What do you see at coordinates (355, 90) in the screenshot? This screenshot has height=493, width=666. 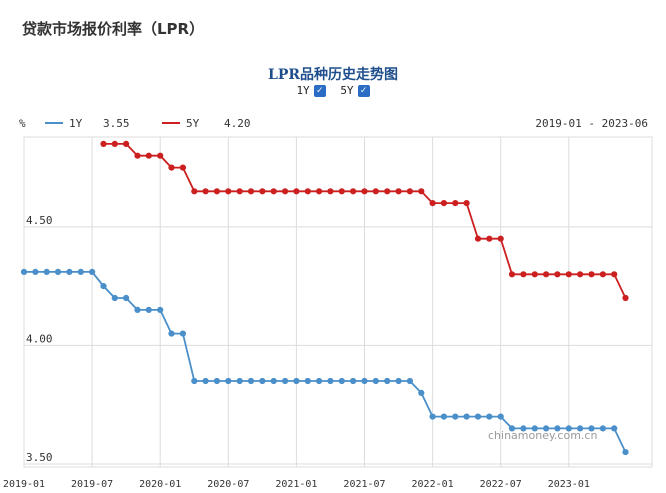 I see `toggle-5y: 5Y ✓` at bounding box center [355, 90].